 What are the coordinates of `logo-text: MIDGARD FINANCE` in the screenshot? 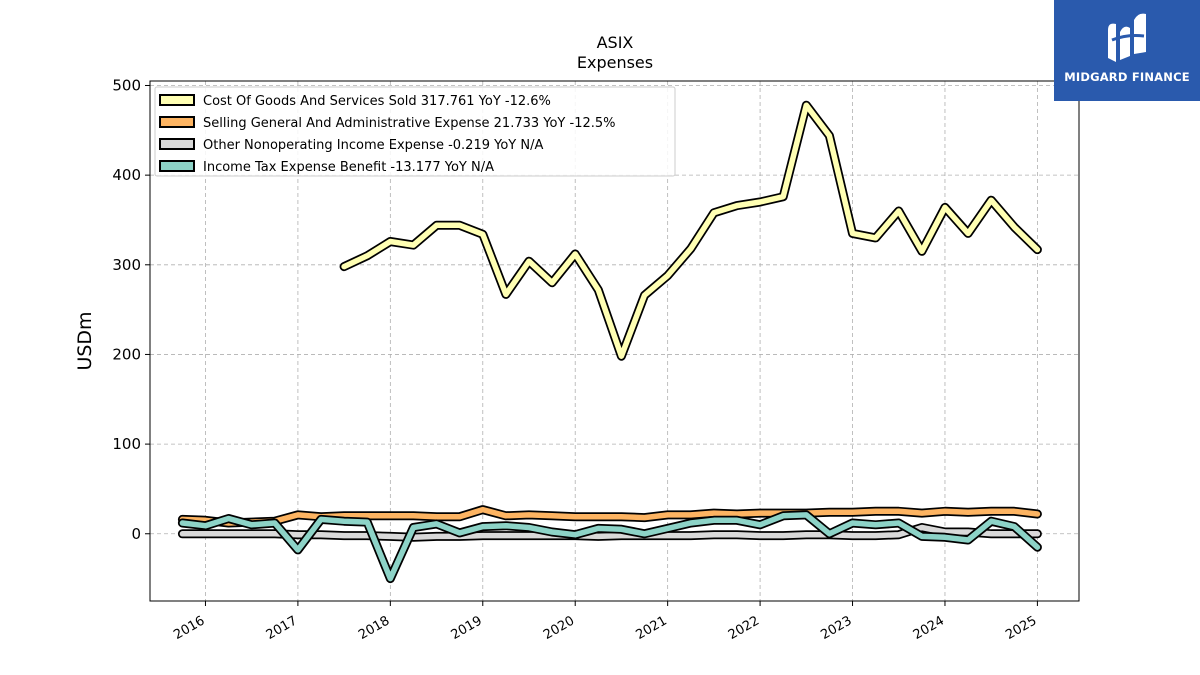 It's located at (1127, 77).